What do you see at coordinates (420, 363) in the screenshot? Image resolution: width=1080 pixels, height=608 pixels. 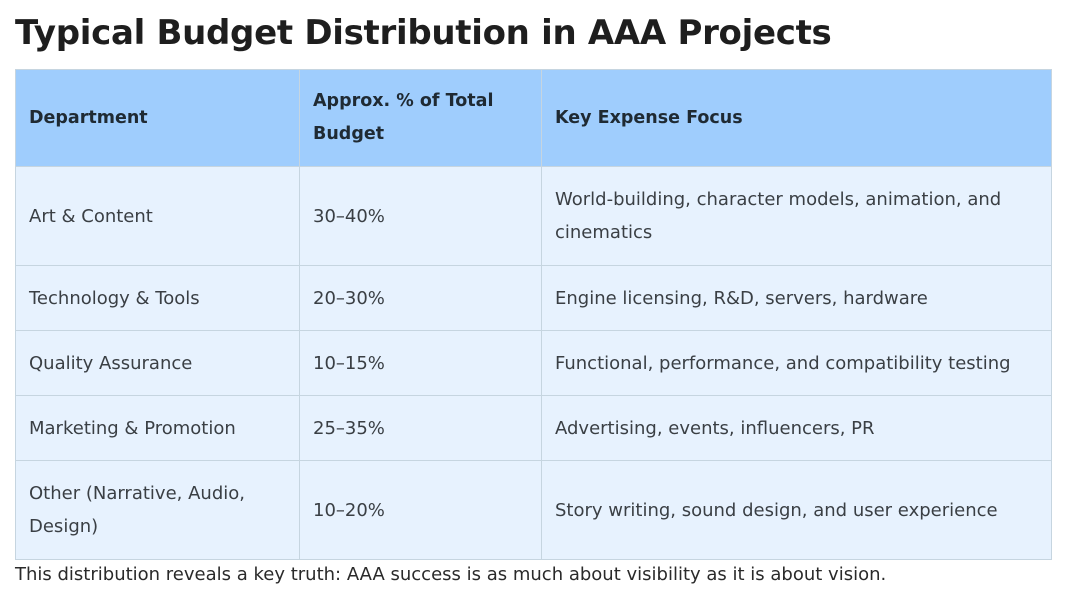 I see `cell-percent: 10–15%` at bounding box center [420, 363].